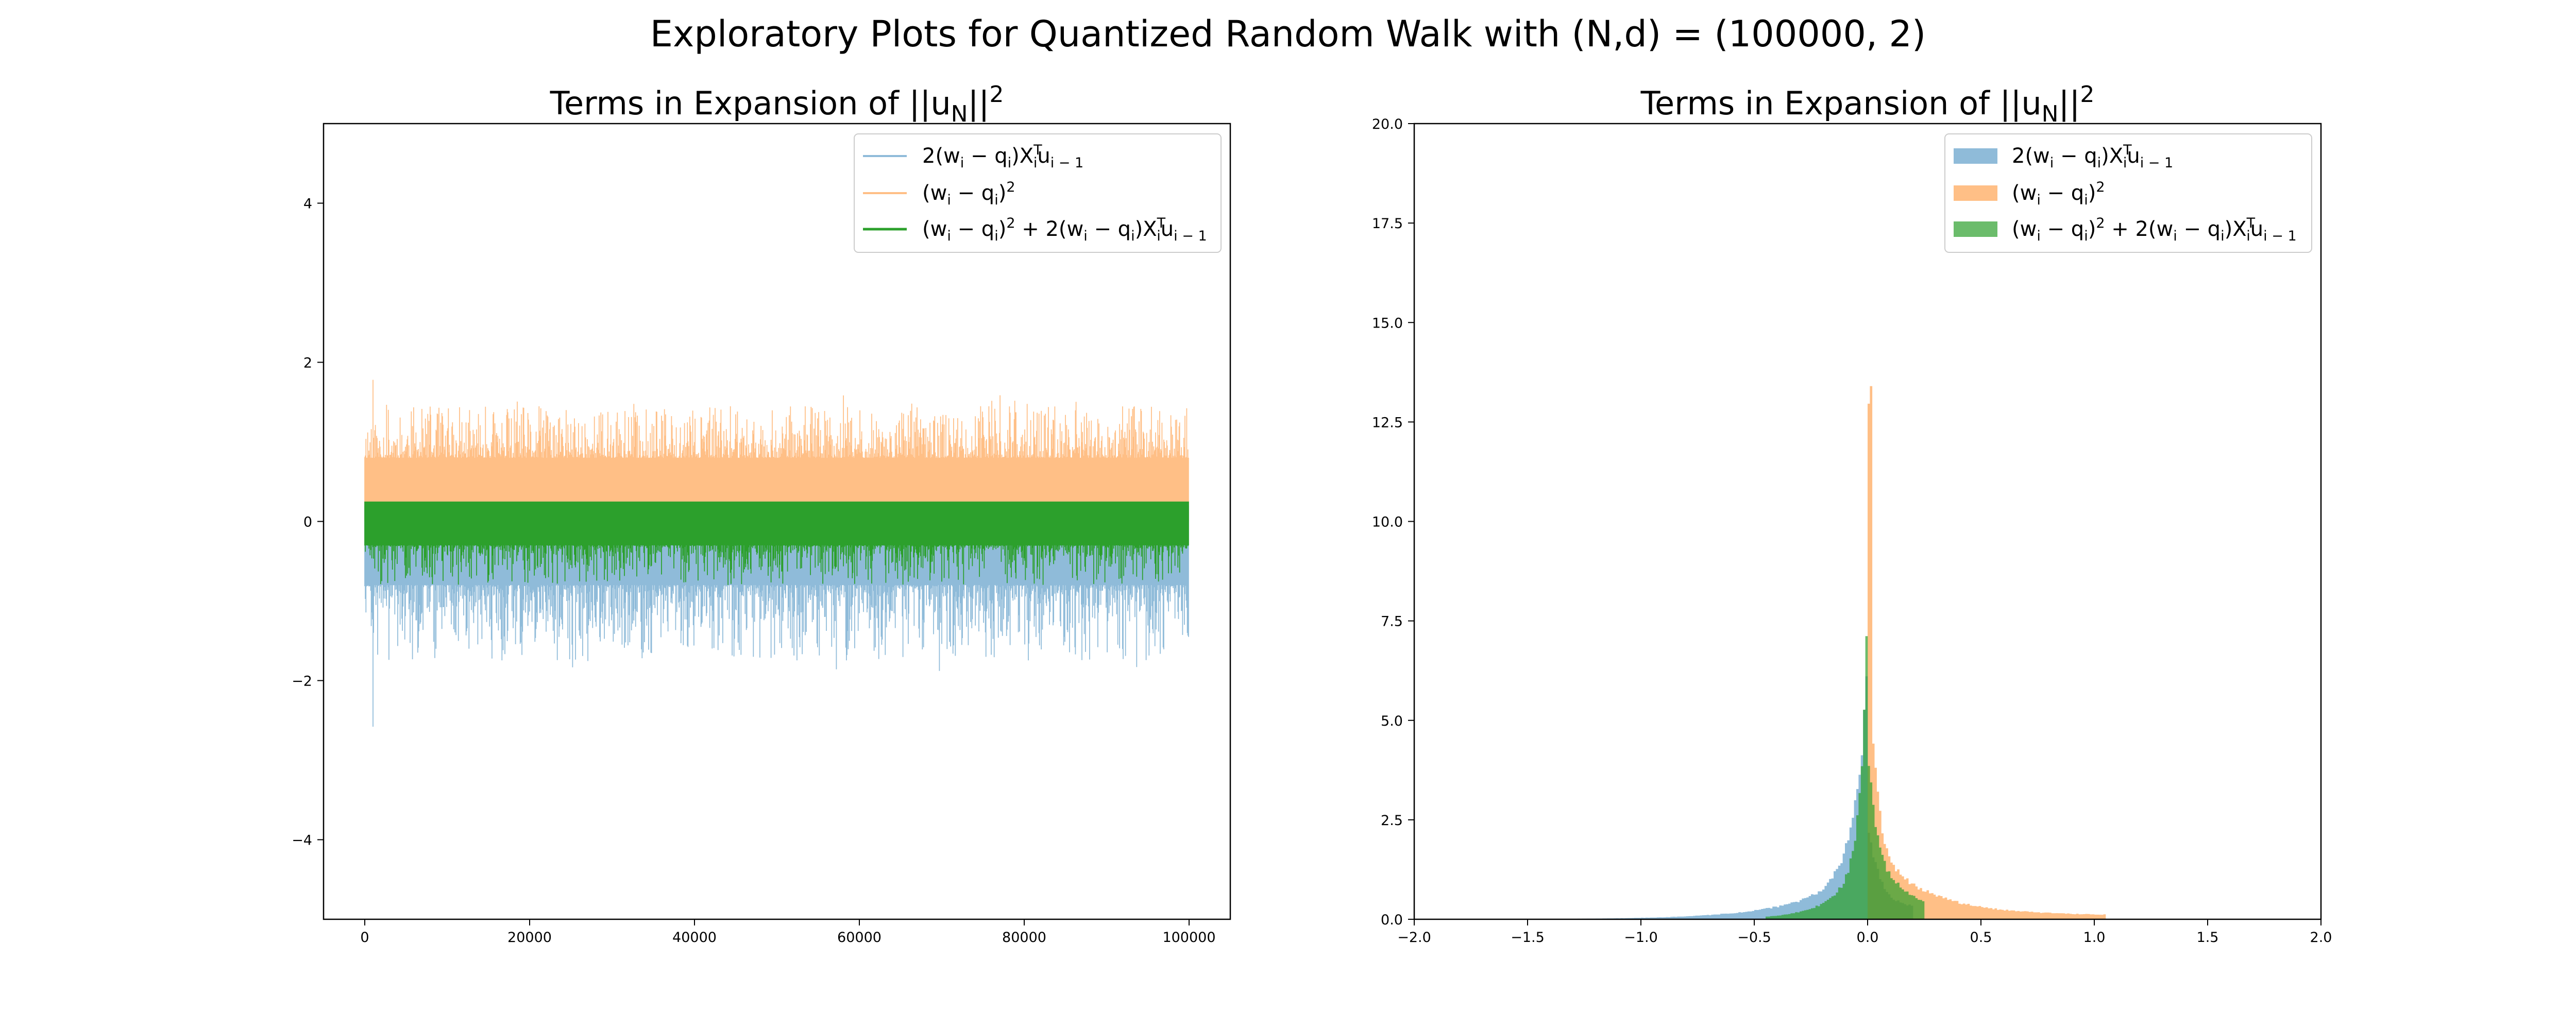  I want to click on histogram-title: Terms in Expansion of ||uN||2, so click(1868, 104).